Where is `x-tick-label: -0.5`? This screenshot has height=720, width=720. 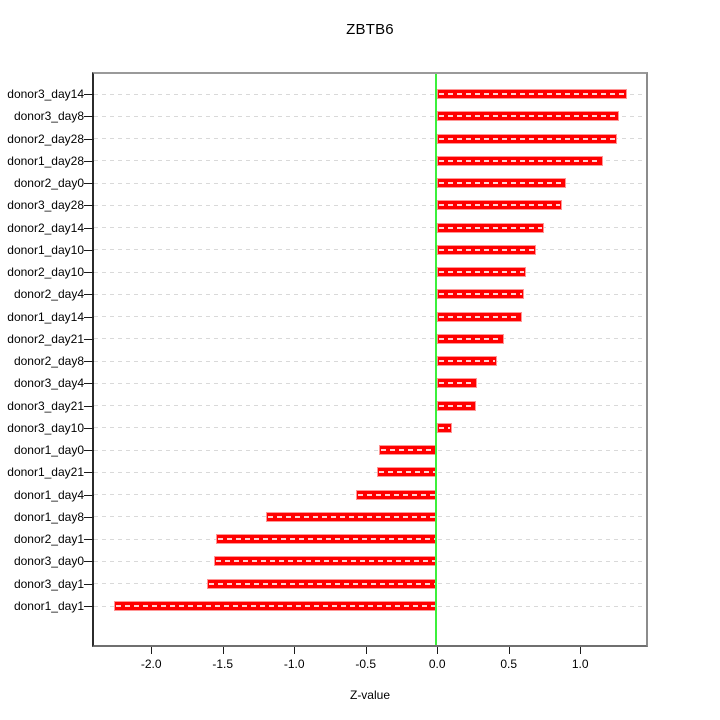
x-tick-label: -0.5 is located at coordinates (366, 664).